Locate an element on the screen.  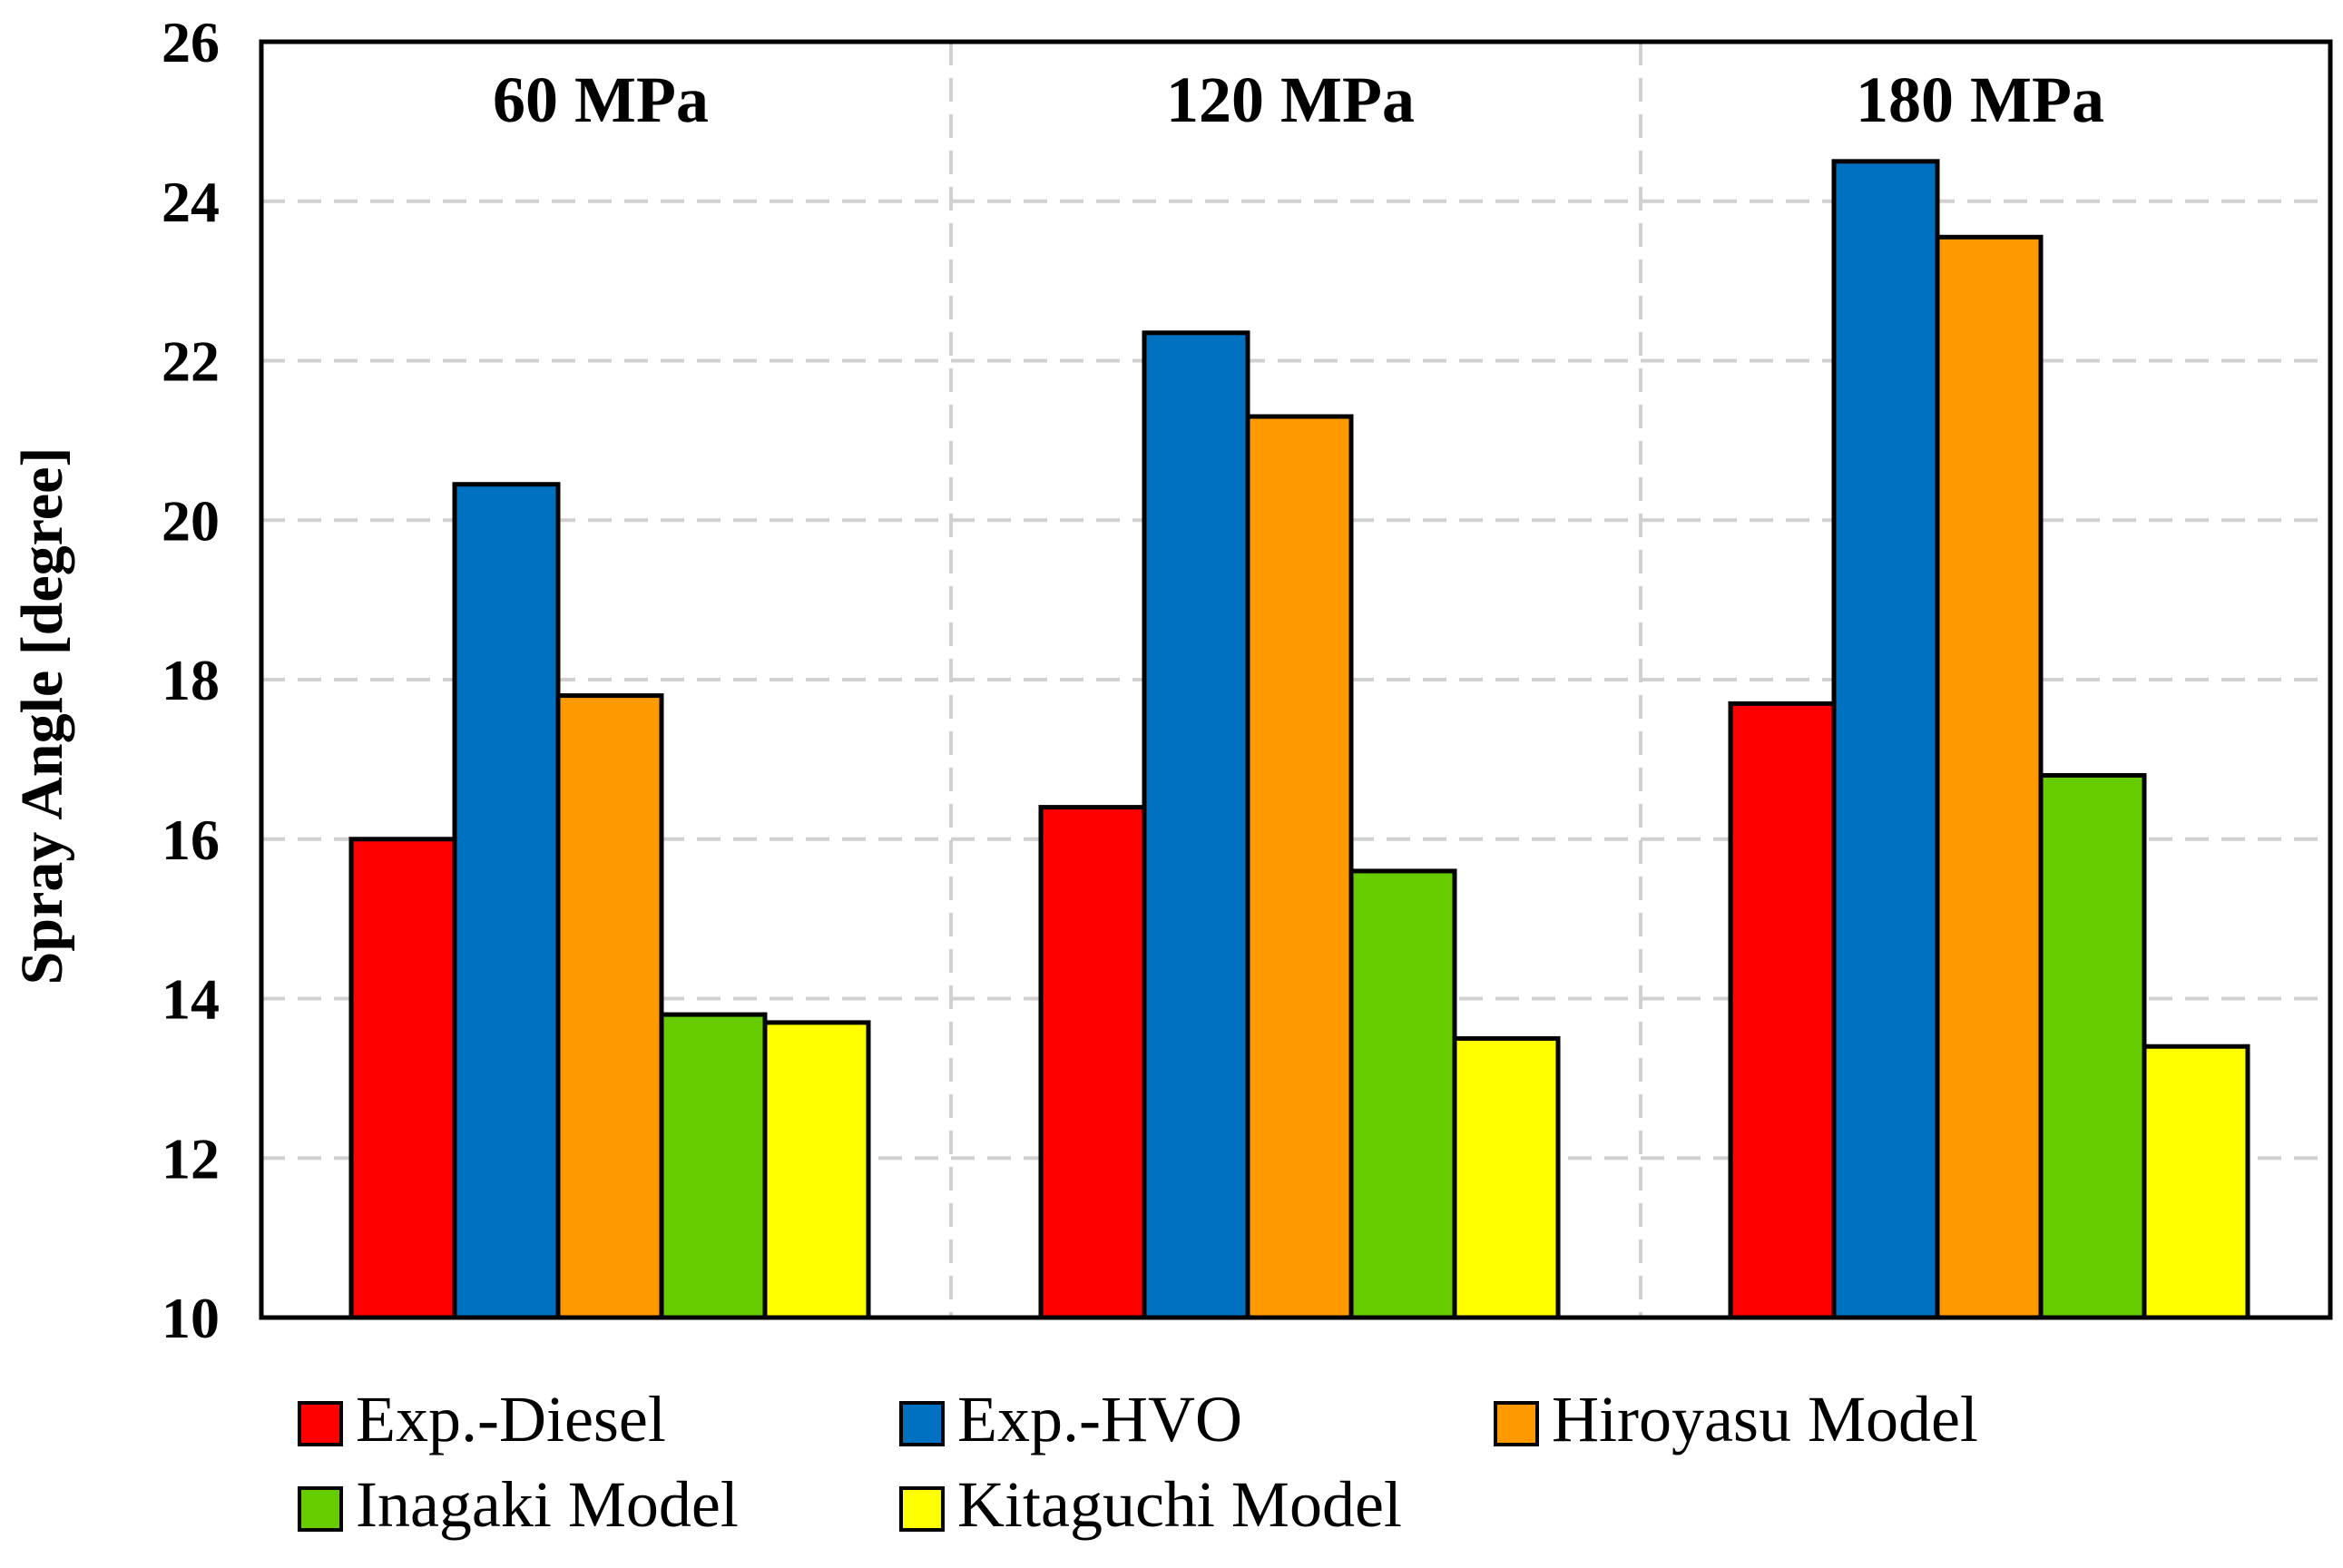
legend-label: Exp.-HVO is located at coordinates (1099, 1419).